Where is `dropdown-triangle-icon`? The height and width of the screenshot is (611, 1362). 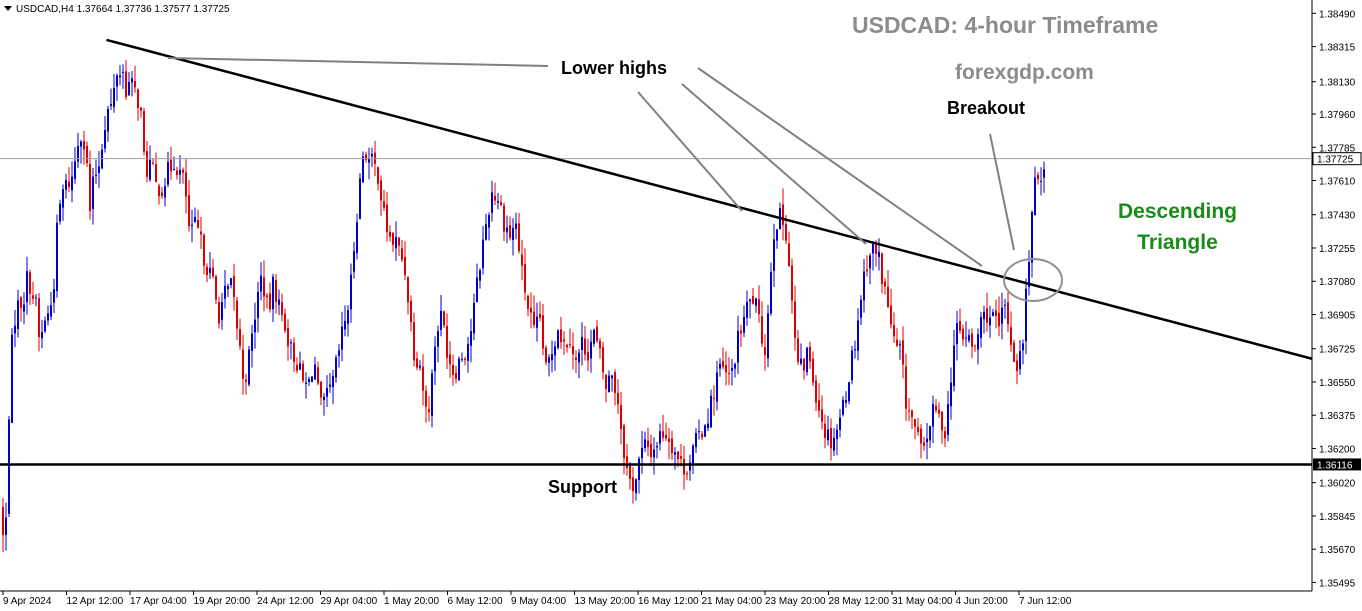 dropdown-triangle-icon is located at coordinates (8, 8).